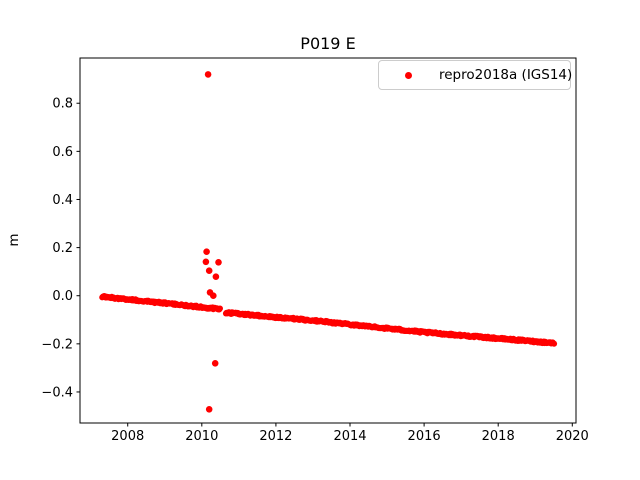 This screenshot has width=640, height=480. What do you see at coordinates (498, 436) in the screenshot?
I see `x-tick-label: 2018` at bounding box center [498, 436].